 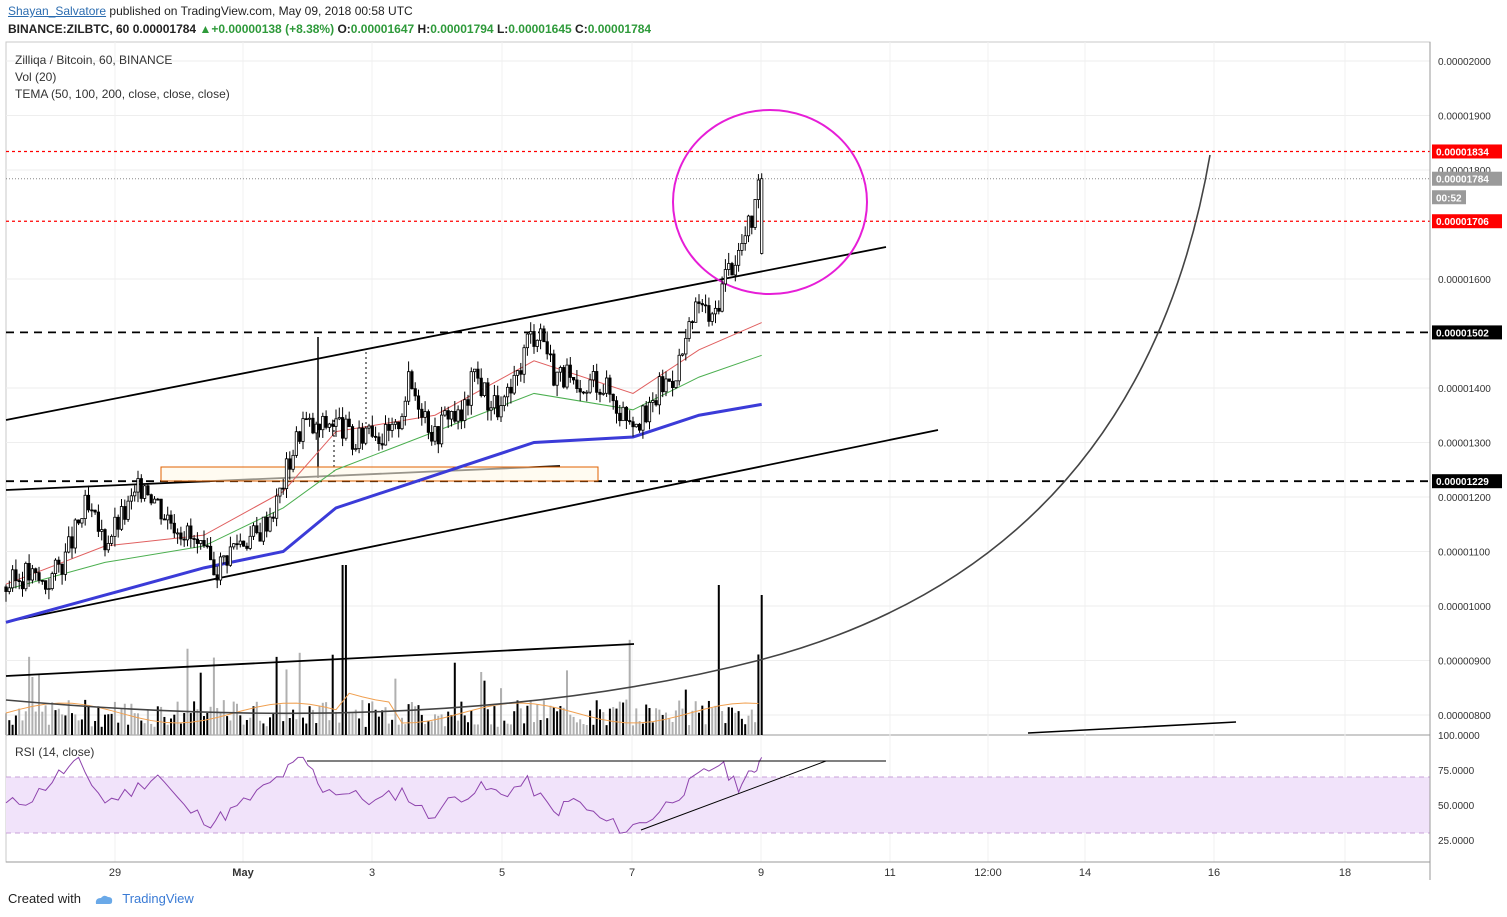 What do you see at coordinates (770, 202) in the screenshot?
I see `highlight-circle` at bounding box center [770, 202].